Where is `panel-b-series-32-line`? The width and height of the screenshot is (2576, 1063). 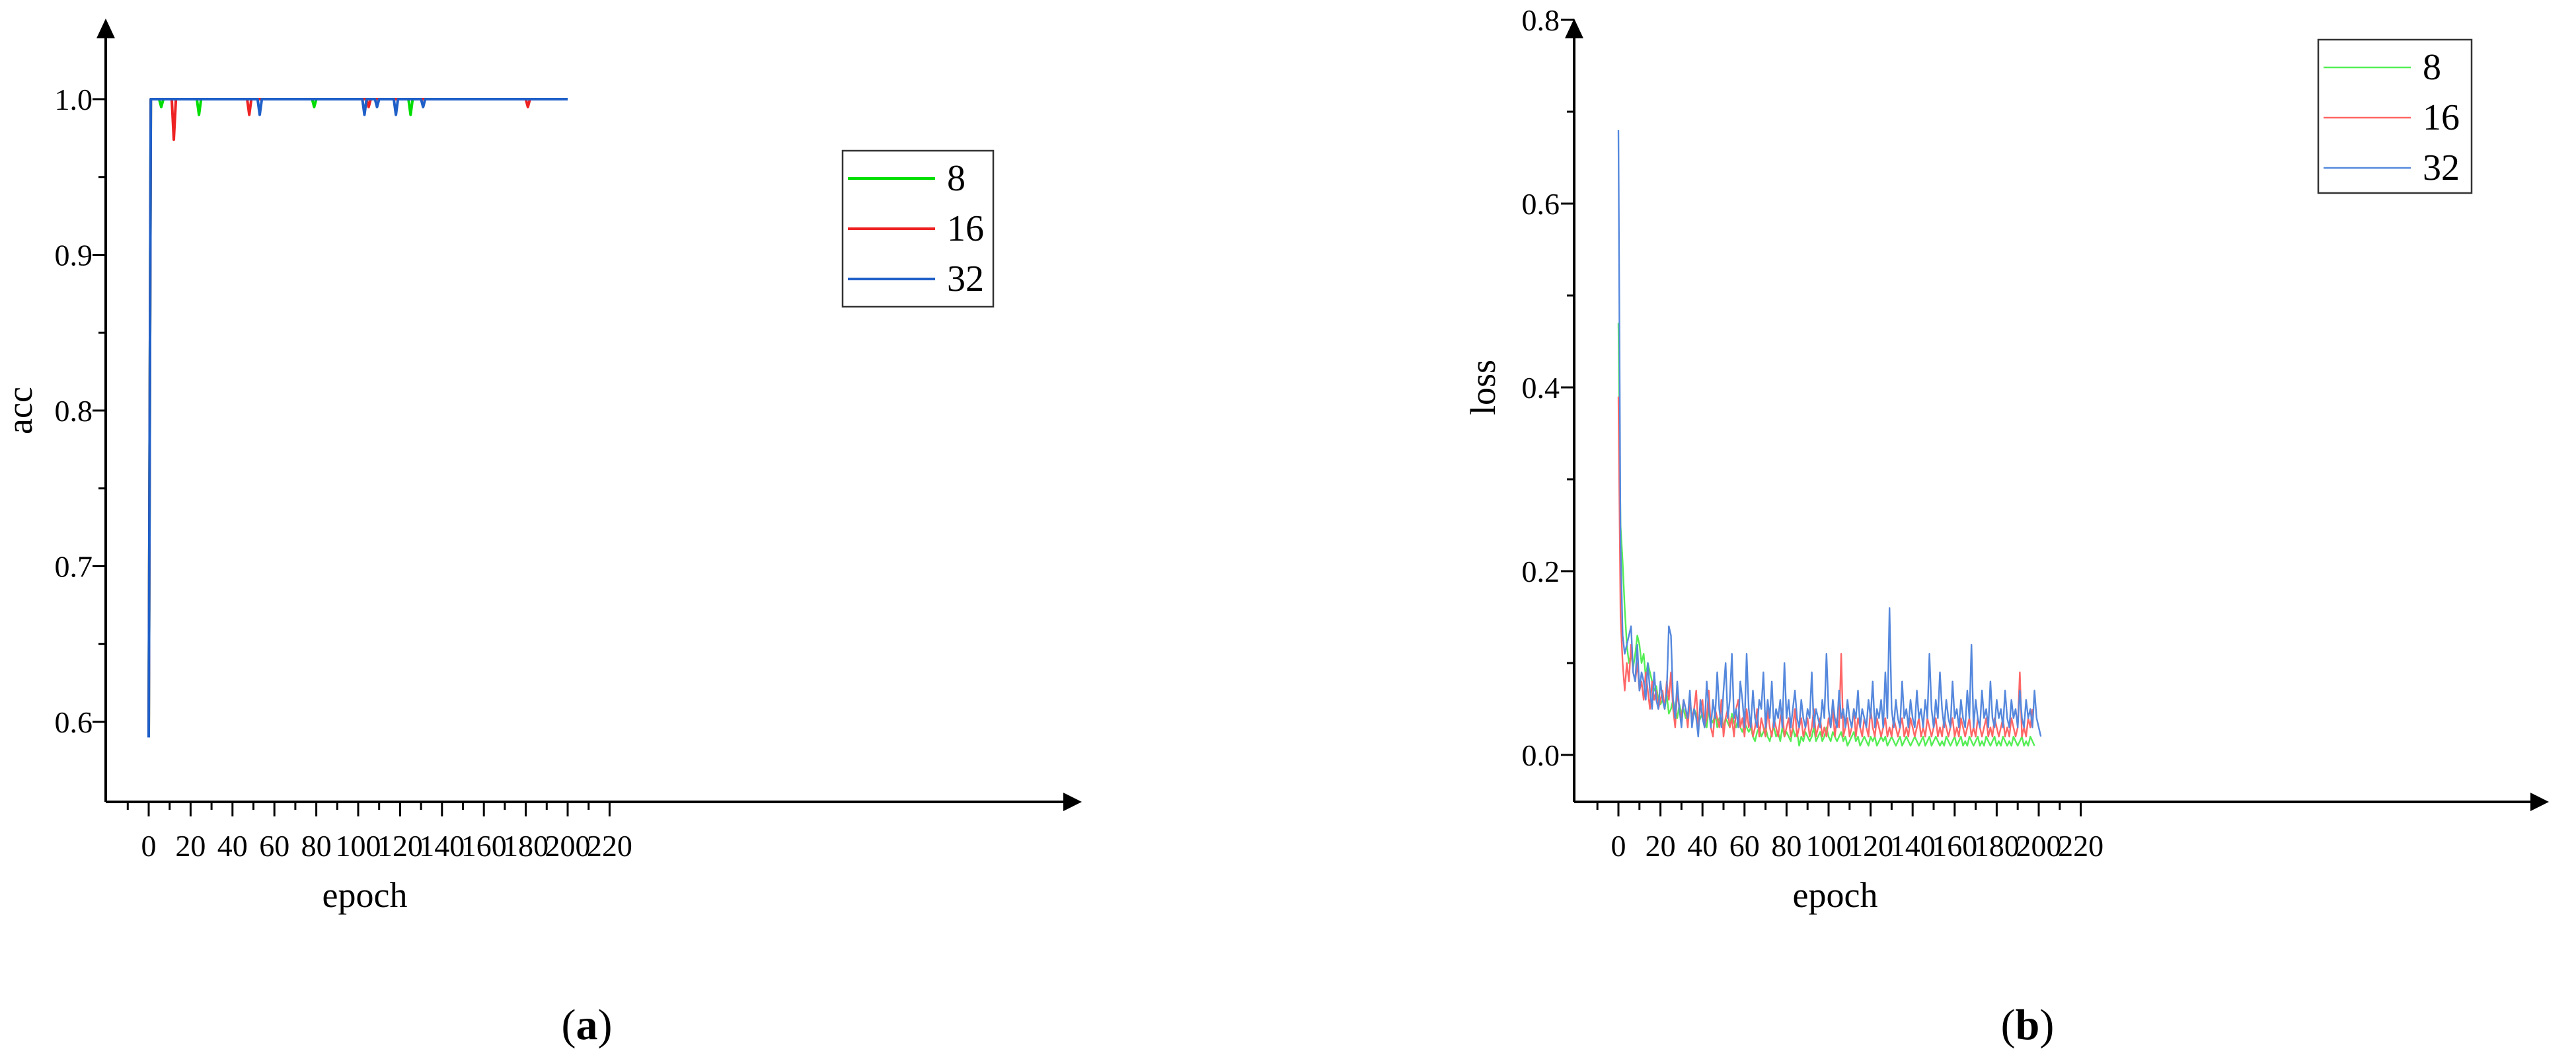
panel-b-series-32-line is located at coordinates (1830, 434).